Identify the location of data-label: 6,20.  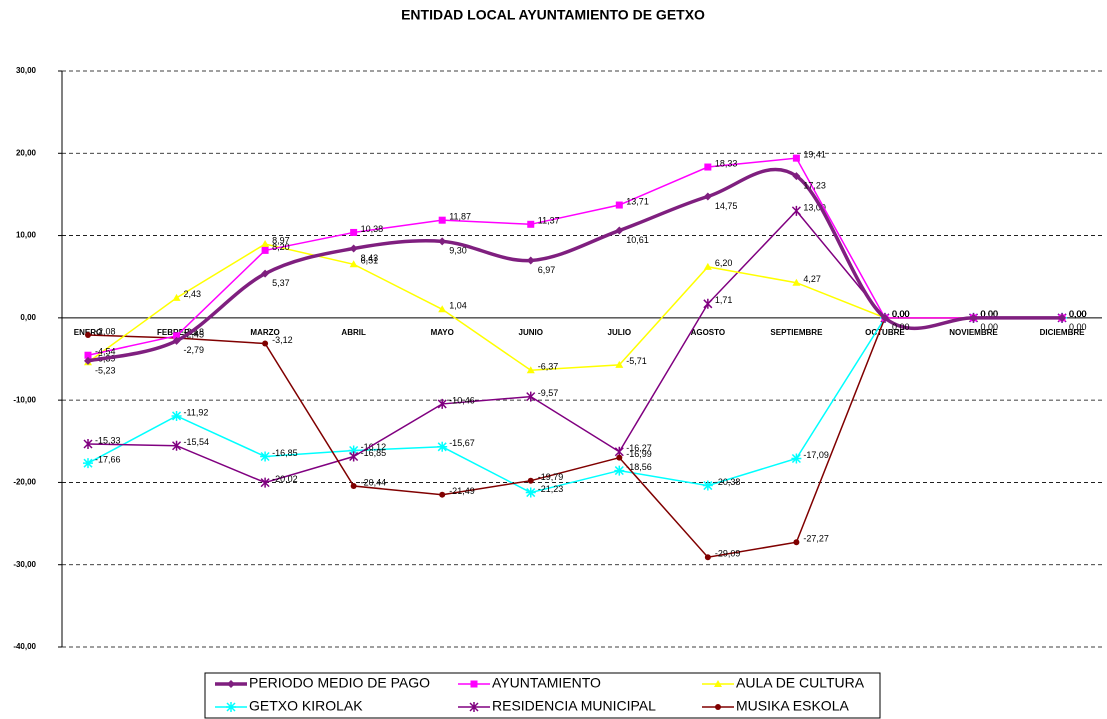
(724, 263).